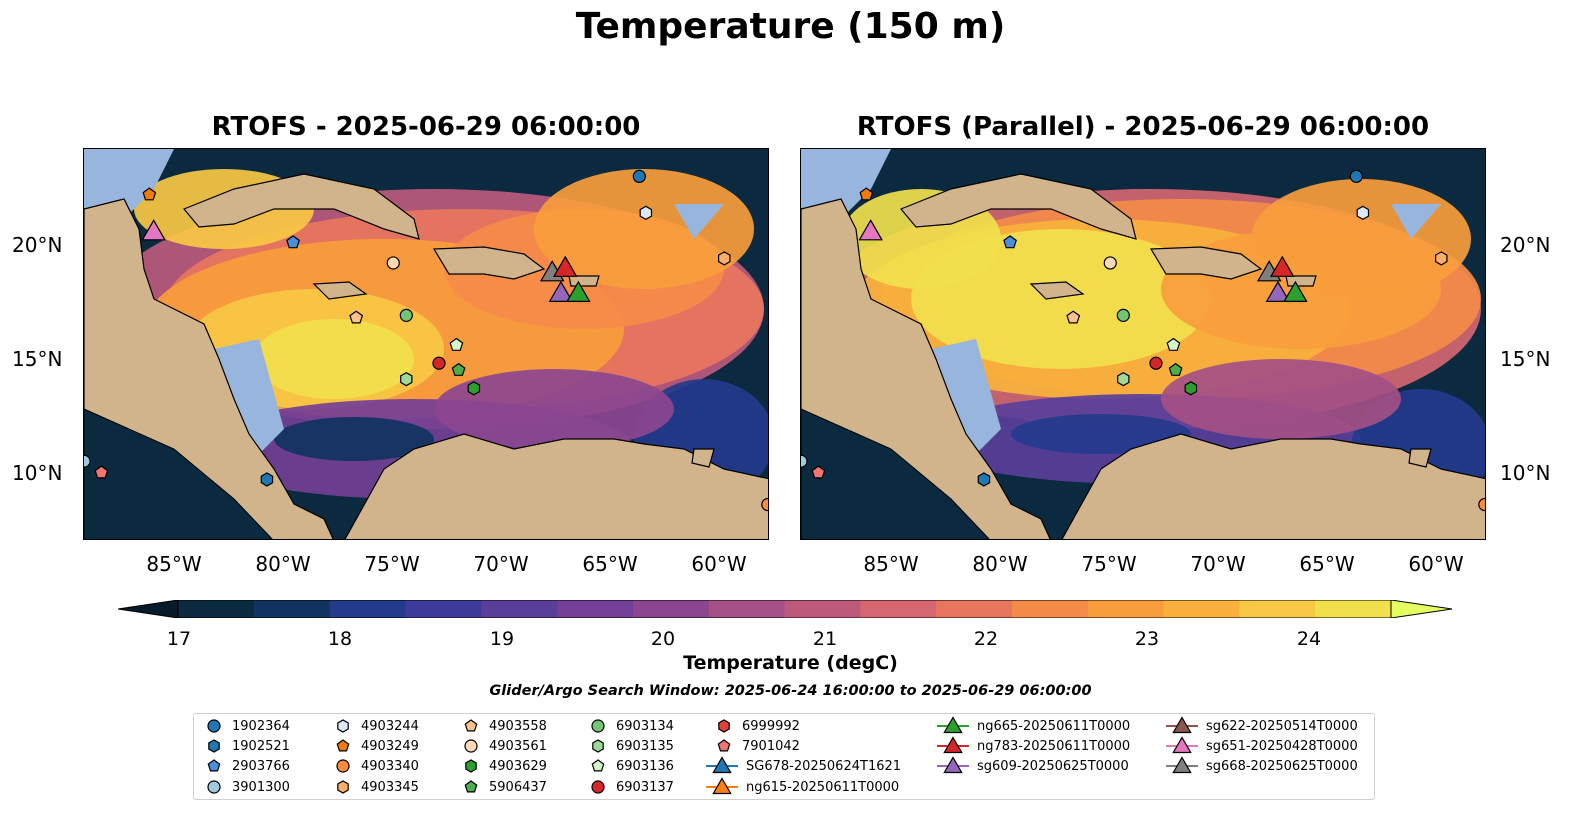 This screenshot has width=1581, height=827. What do you see at coordinates (37, 359) in the screenshot?
I see `lat-tick-label: 15°N` at bounding box center [37, 359].